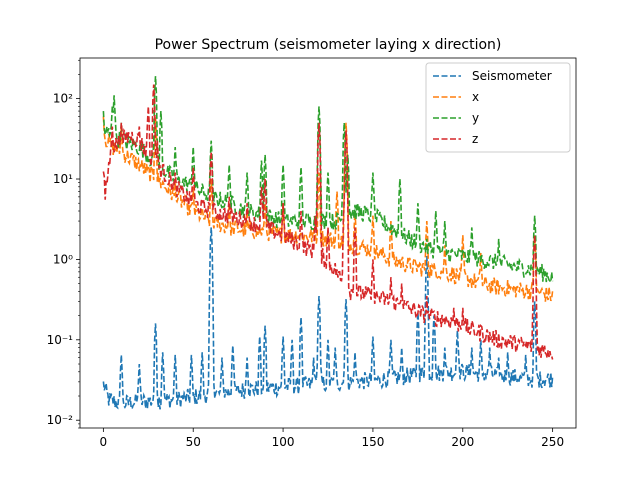  What do you see at coordinates (63, 259) in the screenshot?
I see `y-tick-label: 10⁰` at bounding box center [63, 259].